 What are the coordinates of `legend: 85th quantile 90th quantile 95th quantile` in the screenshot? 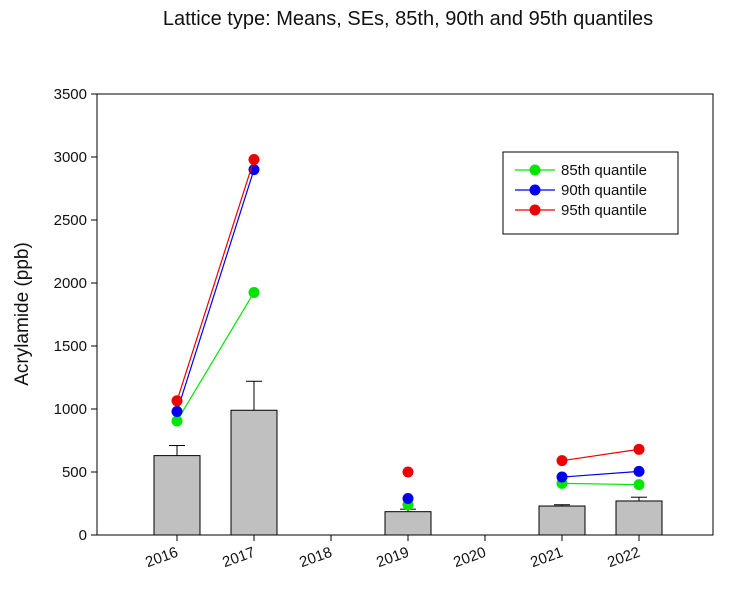 It's located at (590, 193).